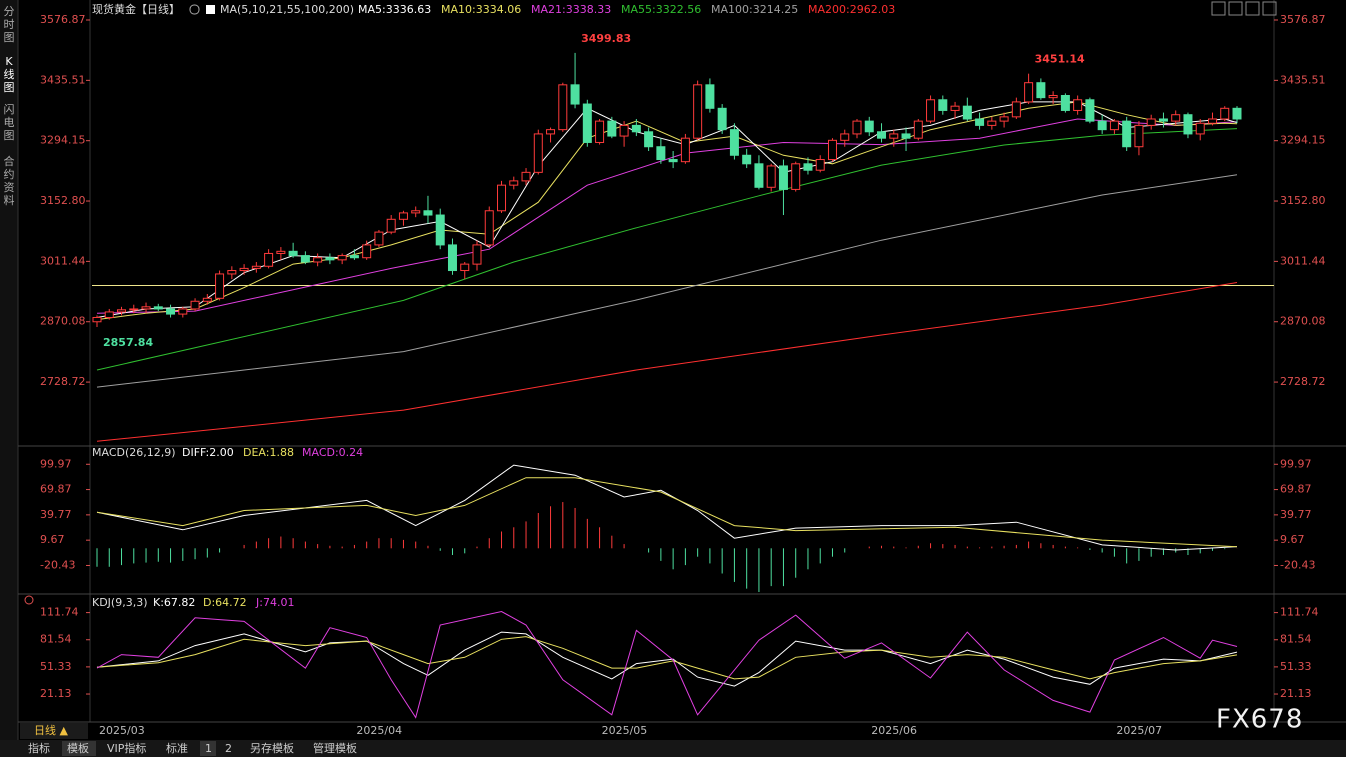 The width and height of the screenshot is (1346, 757). What do you see at coordinates (9, 24) in the screenshot?
I see `sidebar-tab: 分时图` at bounding box center [9, 24].